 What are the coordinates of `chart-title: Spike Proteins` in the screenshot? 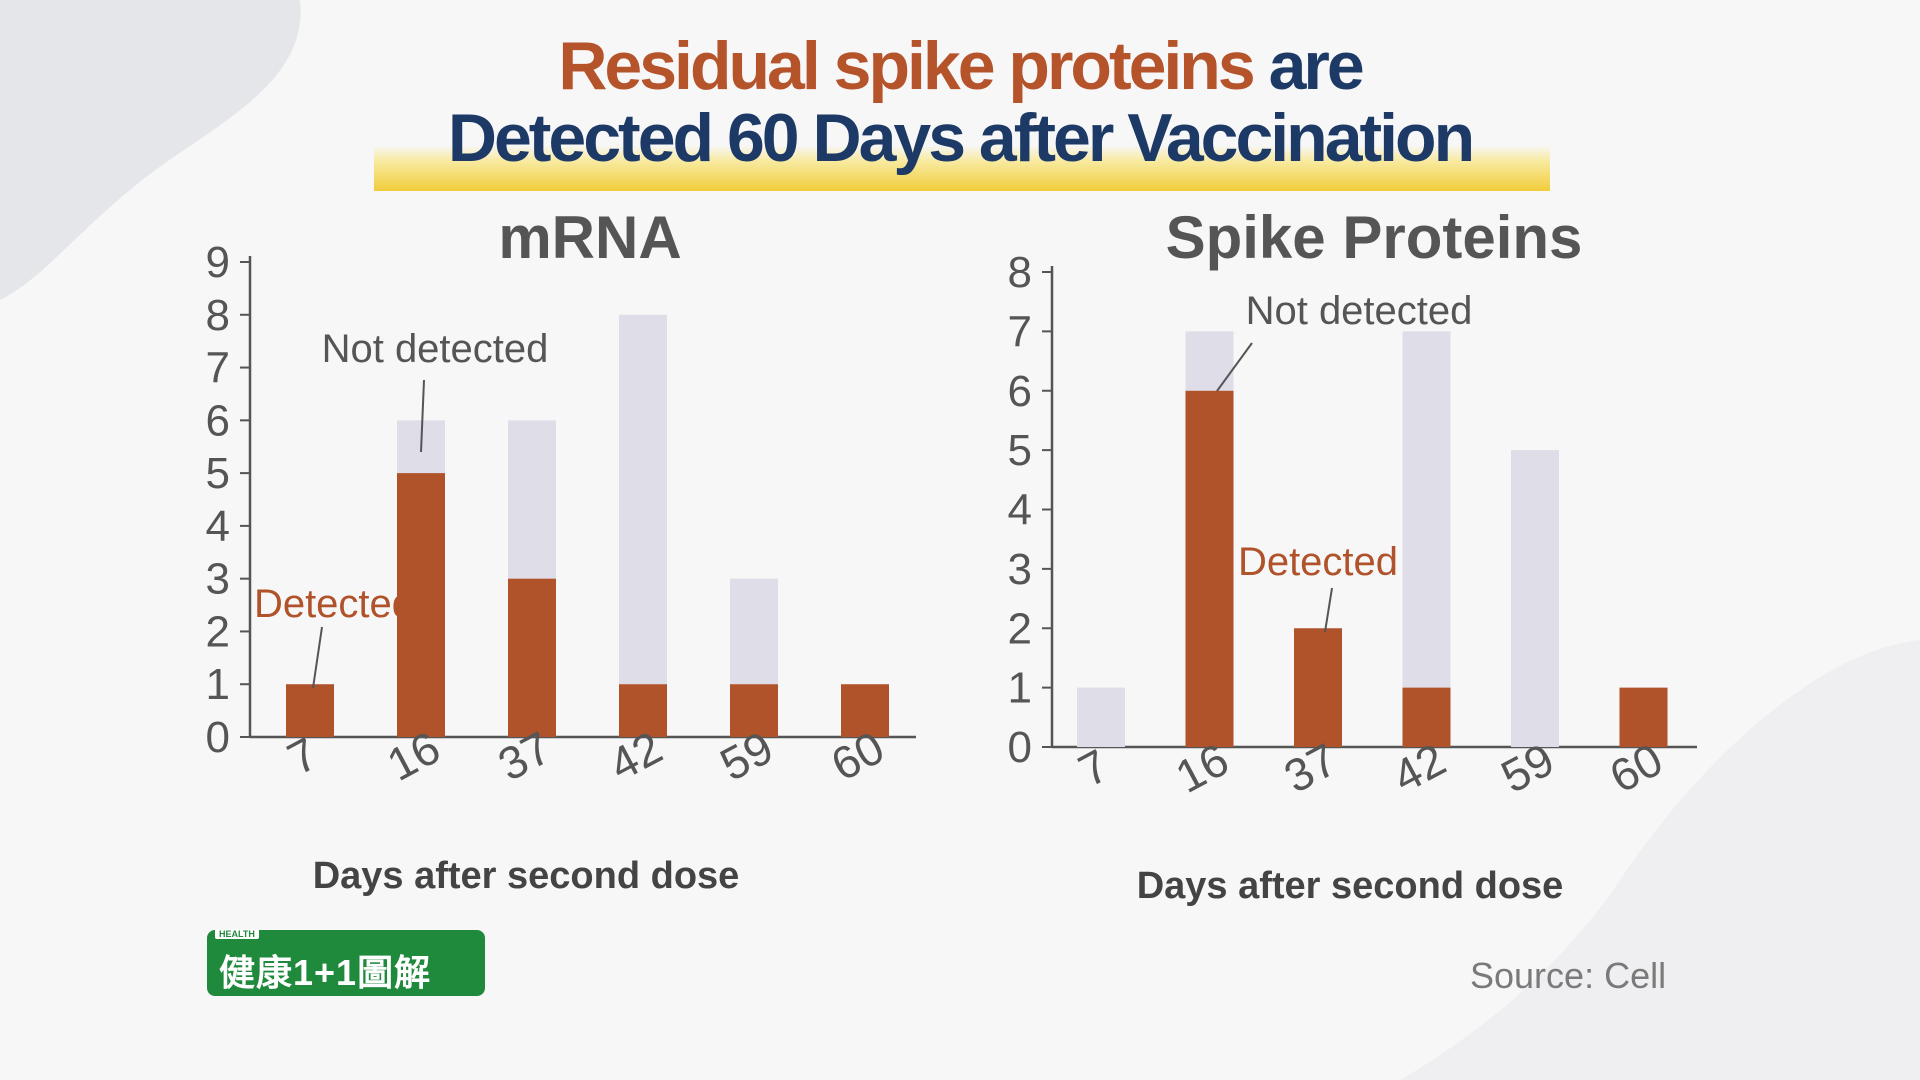 It's located at (1374, 237).